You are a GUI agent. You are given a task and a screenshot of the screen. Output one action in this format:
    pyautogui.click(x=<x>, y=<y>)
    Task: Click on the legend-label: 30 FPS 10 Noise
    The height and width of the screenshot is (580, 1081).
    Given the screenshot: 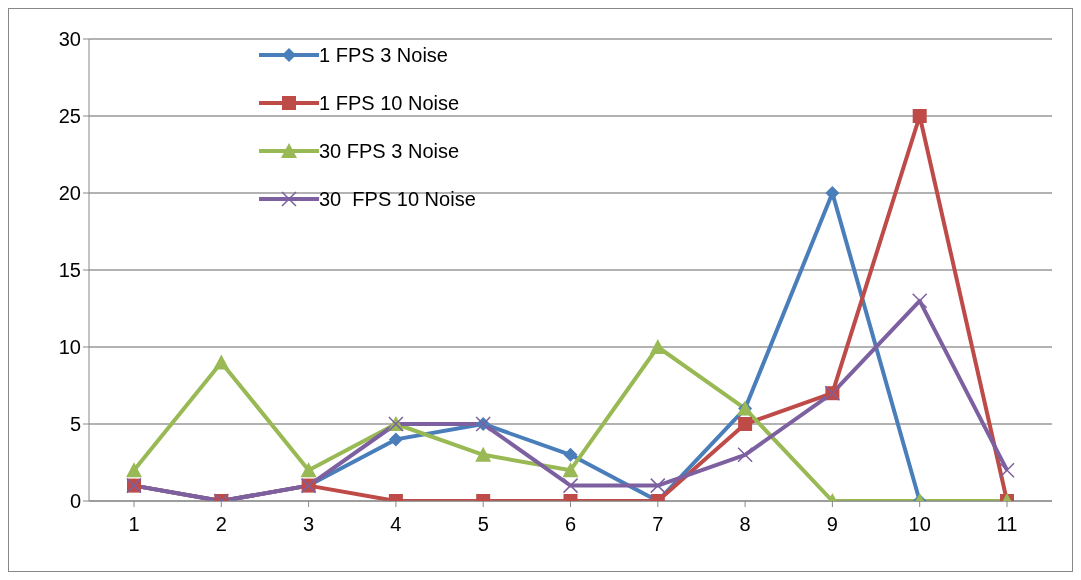 What is the action you would take?
    pyautogui.click(x=397, y=199)
    